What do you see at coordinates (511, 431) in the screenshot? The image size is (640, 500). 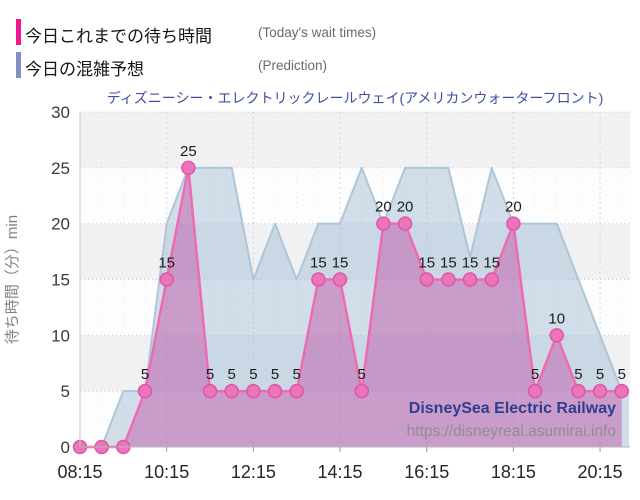 I see `watermark-url: https://disneyreal.asumirai.info` at bounding box center [511, 431].